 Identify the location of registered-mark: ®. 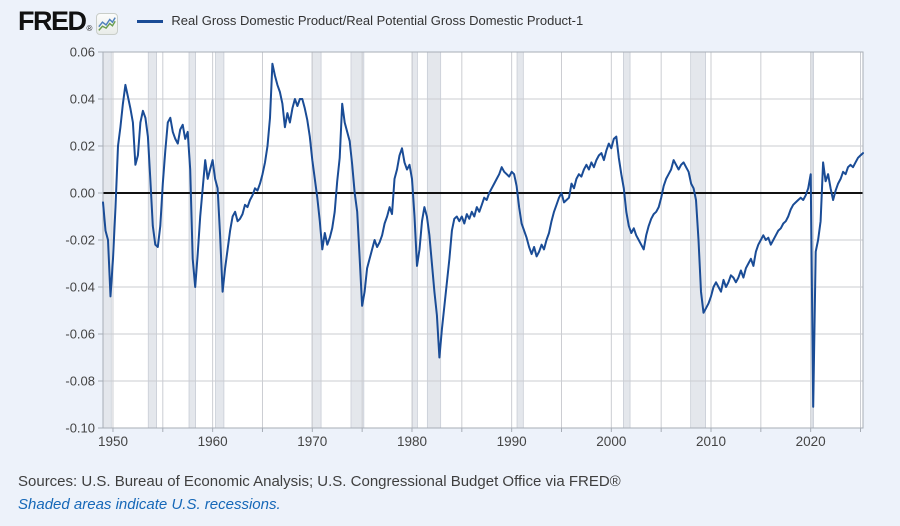
(89, 28).